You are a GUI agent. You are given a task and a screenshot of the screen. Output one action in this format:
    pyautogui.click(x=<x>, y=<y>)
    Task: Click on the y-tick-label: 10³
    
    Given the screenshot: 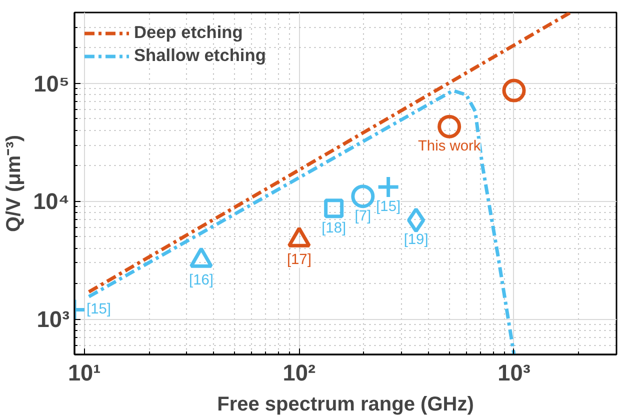 What is the action you would take?
    pyautogui.click(x=53, y=319)
    